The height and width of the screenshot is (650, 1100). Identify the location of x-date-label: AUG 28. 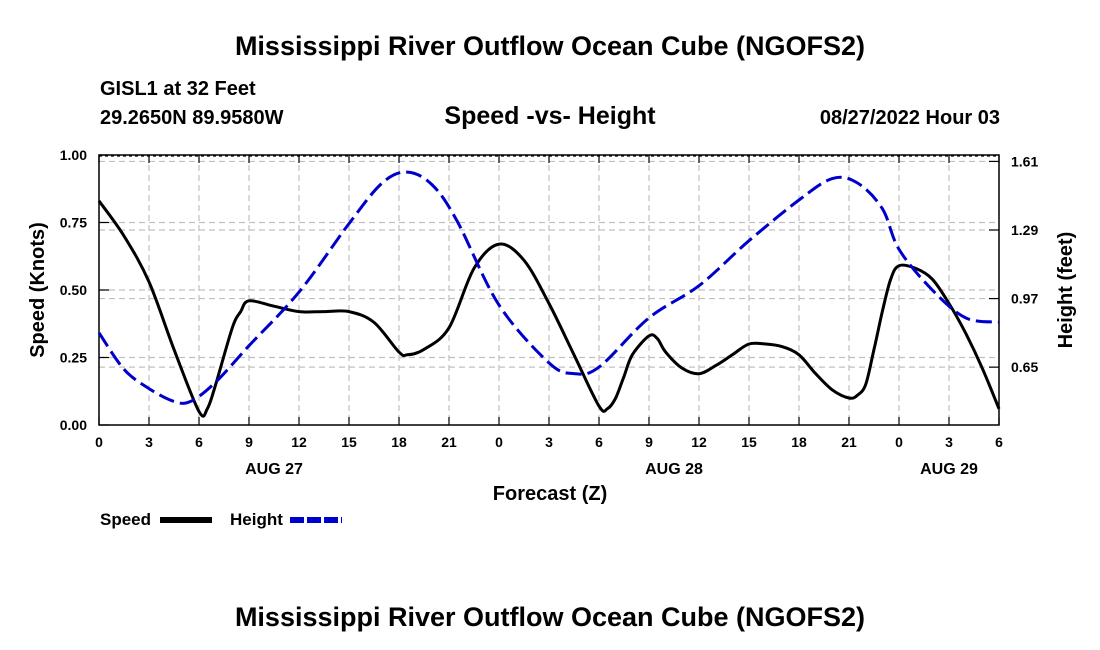
(674, 469).